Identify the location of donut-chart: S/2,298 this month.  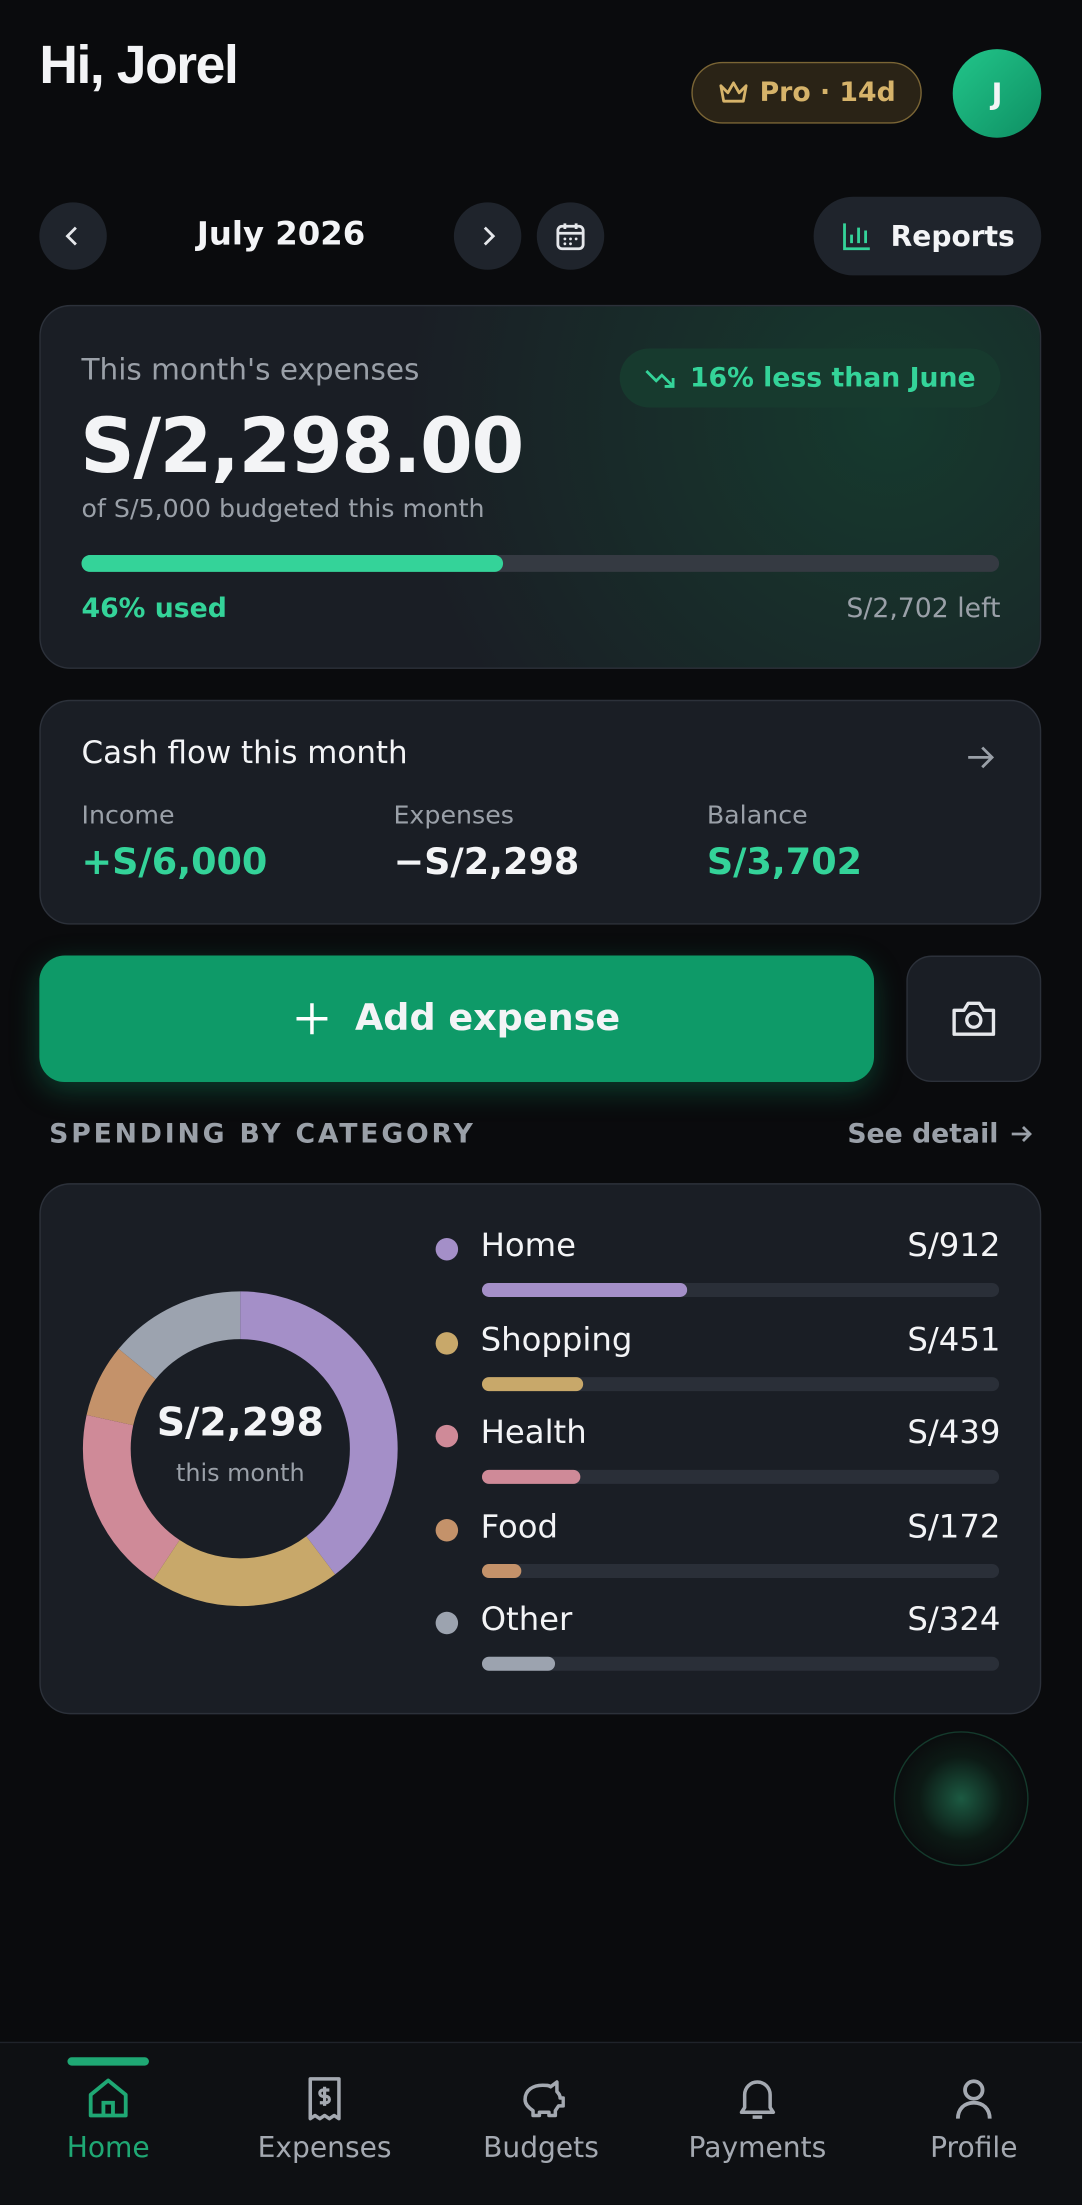
(240, 1449).